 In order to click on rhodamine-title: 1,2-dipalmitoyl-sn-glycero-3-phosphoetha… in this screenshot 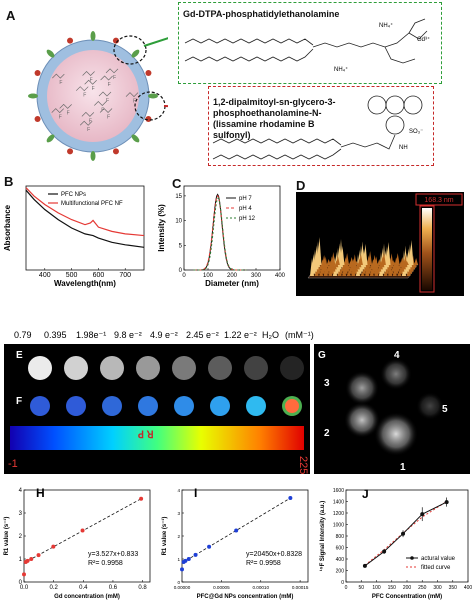, I will do `click(274, 118)`.